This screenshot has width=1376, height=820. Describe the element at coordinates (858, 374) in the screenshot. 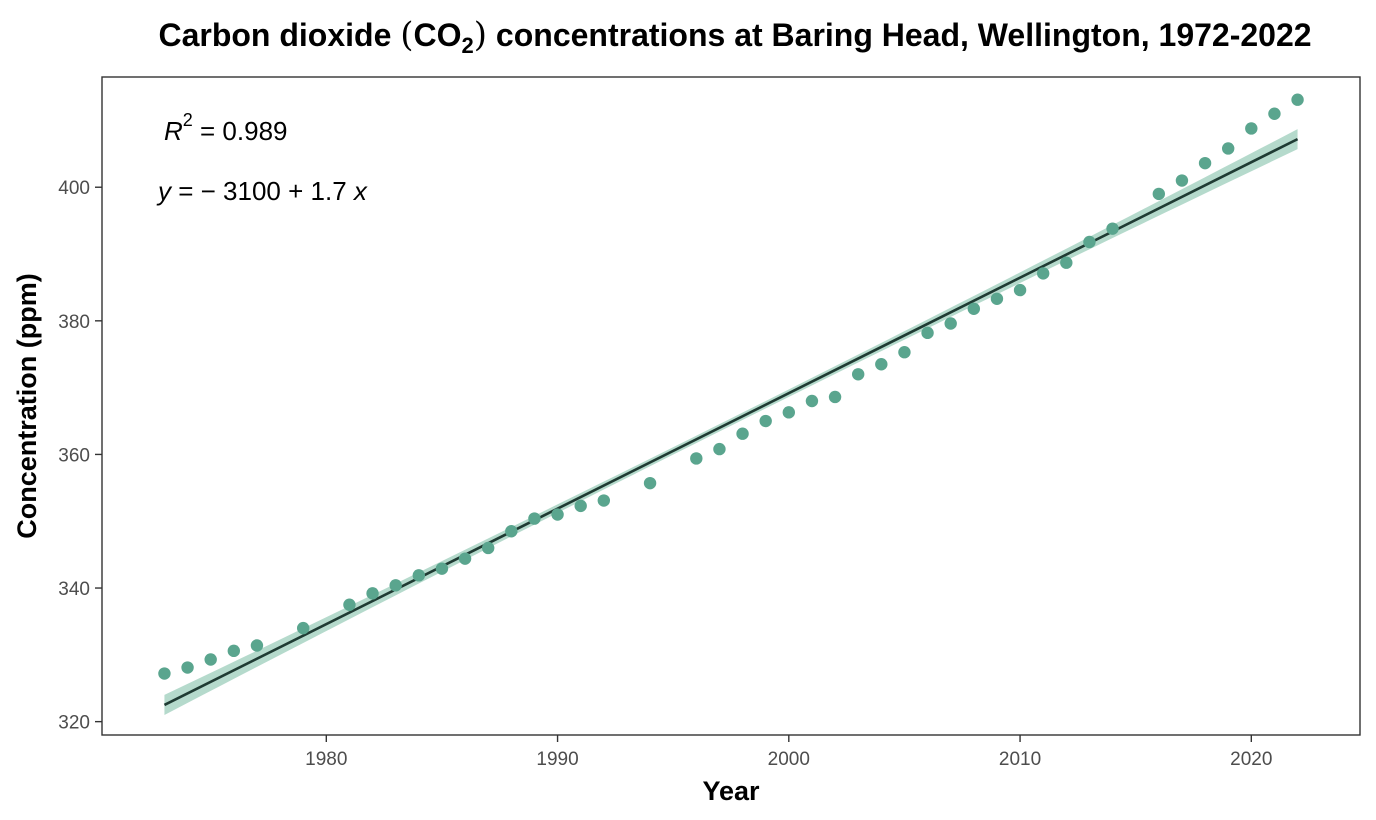

I see `data-point-2003` at that location.